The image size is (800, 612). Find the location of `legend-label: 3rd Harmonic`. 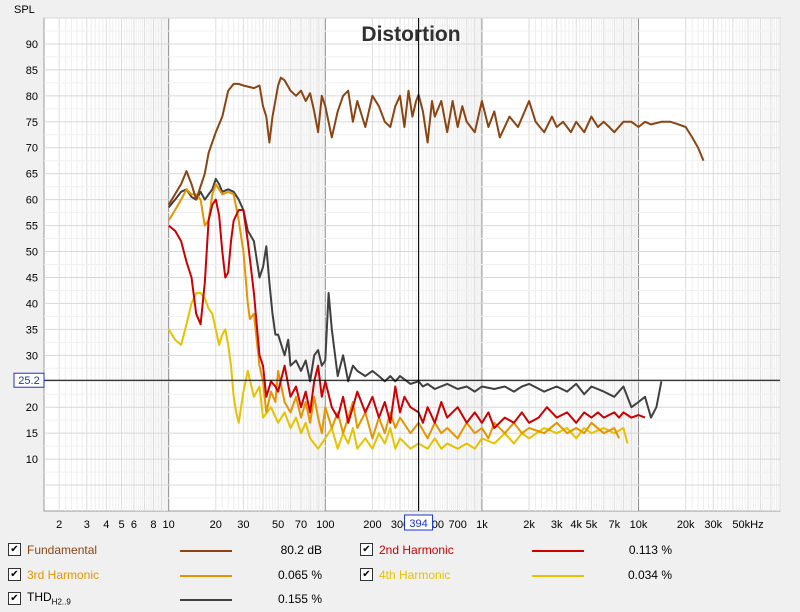

legend-label: 3rd Harmonic is located at coordinates (63, 575).